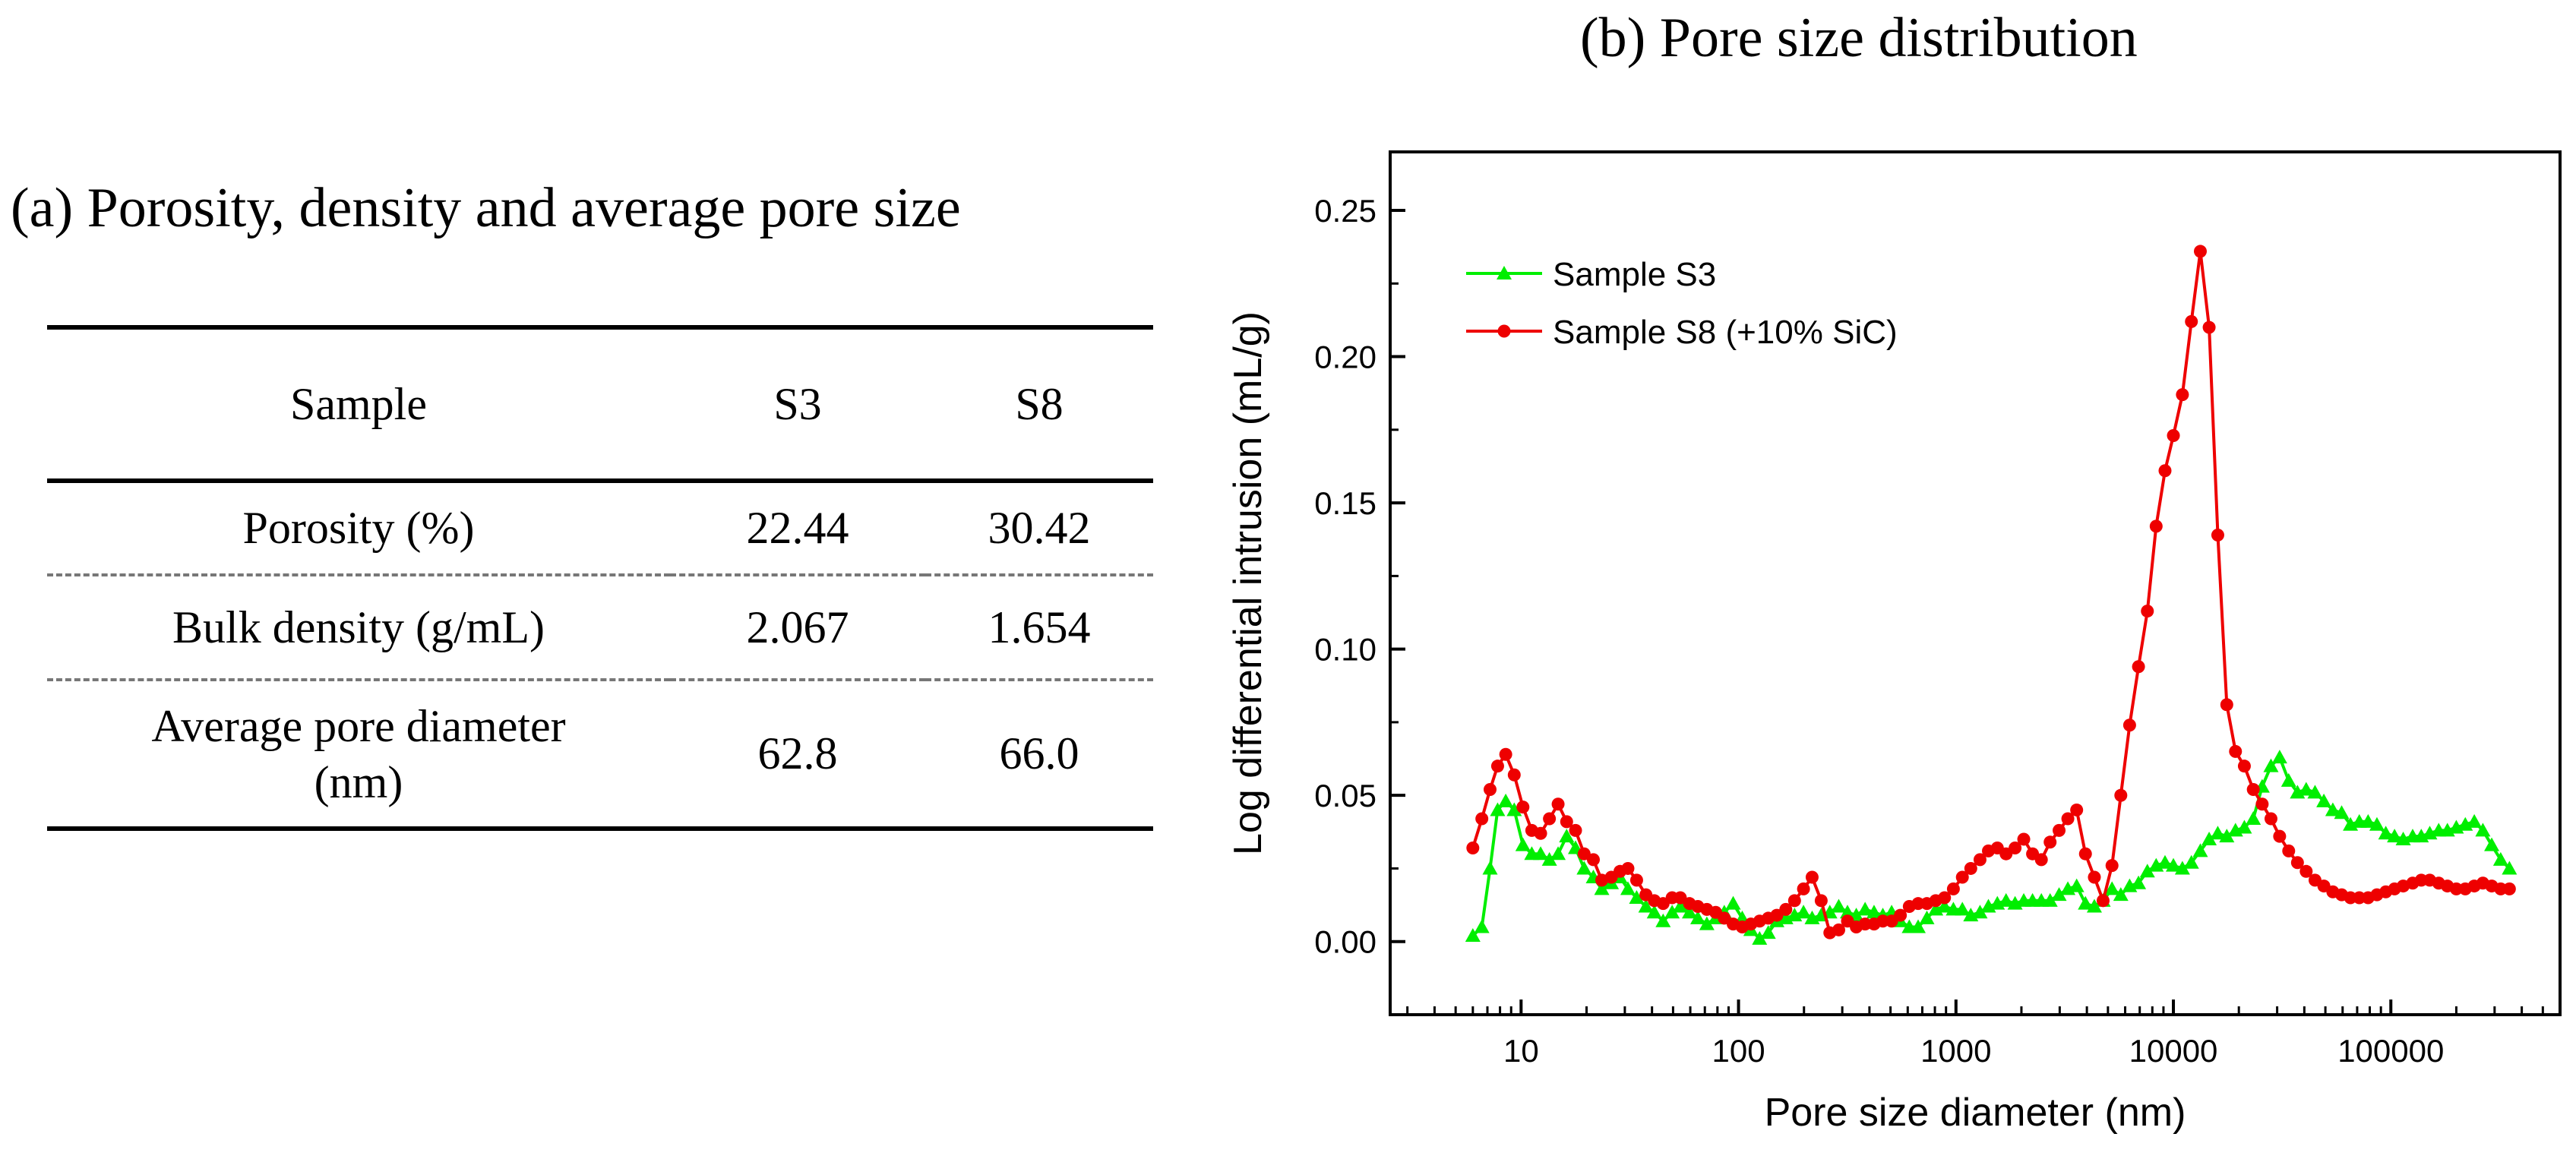  What do you see at coordinates (1345, 211) in the screenshot?
I see `y-tick-label: 0.25` at bounding box center [1345, 211].